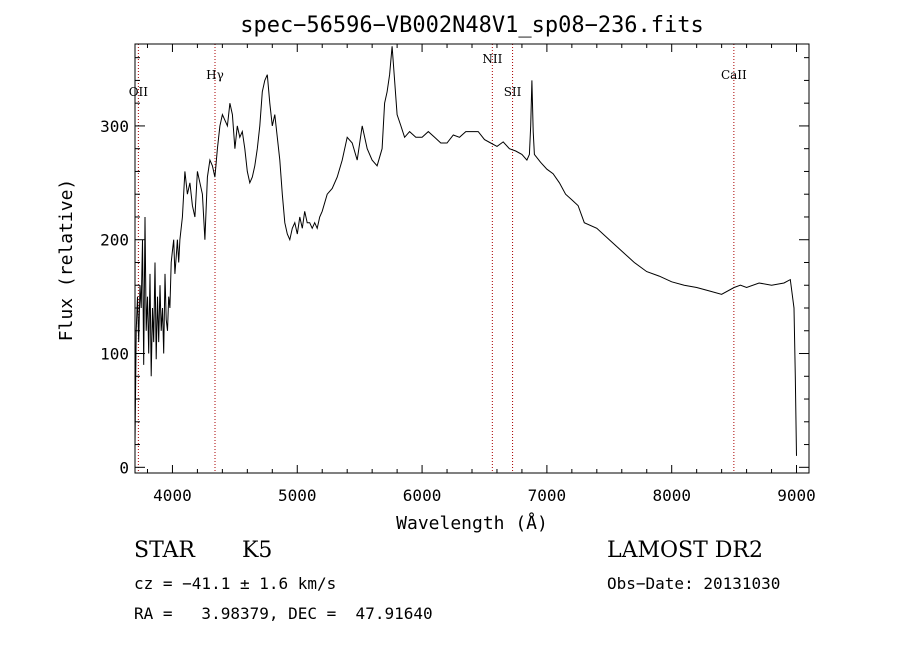  Describe the element at coordinates (257, 550) in the screenshot. I see `object-subclass: K5` at that location.